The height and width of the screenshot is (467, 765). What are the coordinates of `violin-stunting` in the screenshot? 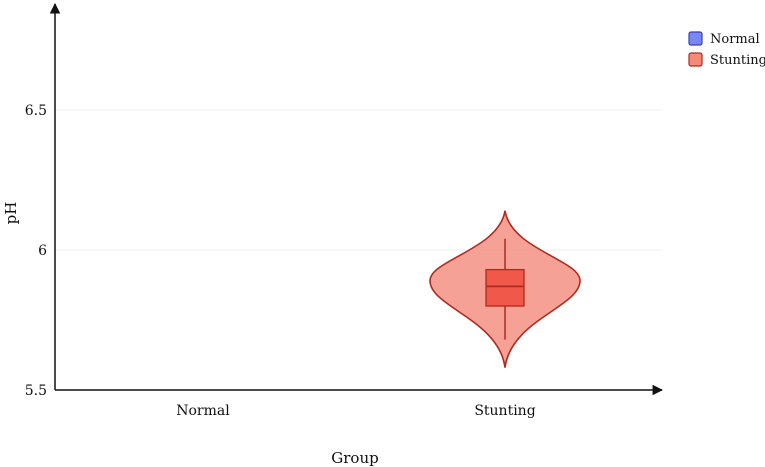 It's located at (505, 289).